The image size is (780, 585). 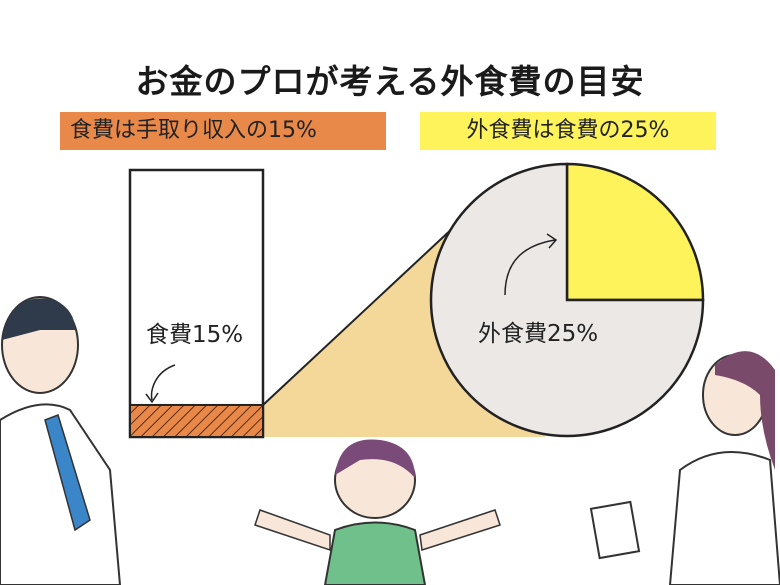 I want to click on woman-illustration, so click(x=684, y=468).